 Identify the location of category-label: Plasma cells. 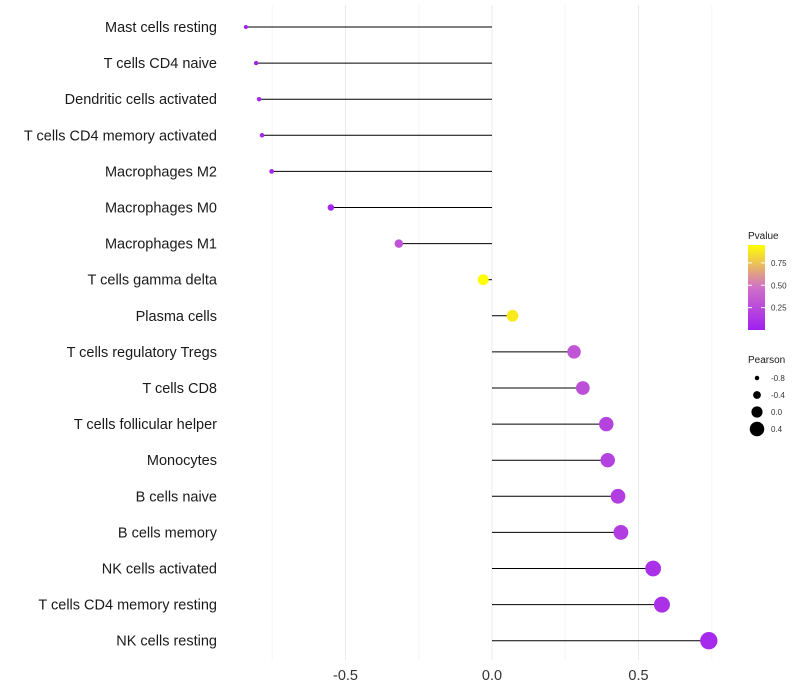
(176, 317).